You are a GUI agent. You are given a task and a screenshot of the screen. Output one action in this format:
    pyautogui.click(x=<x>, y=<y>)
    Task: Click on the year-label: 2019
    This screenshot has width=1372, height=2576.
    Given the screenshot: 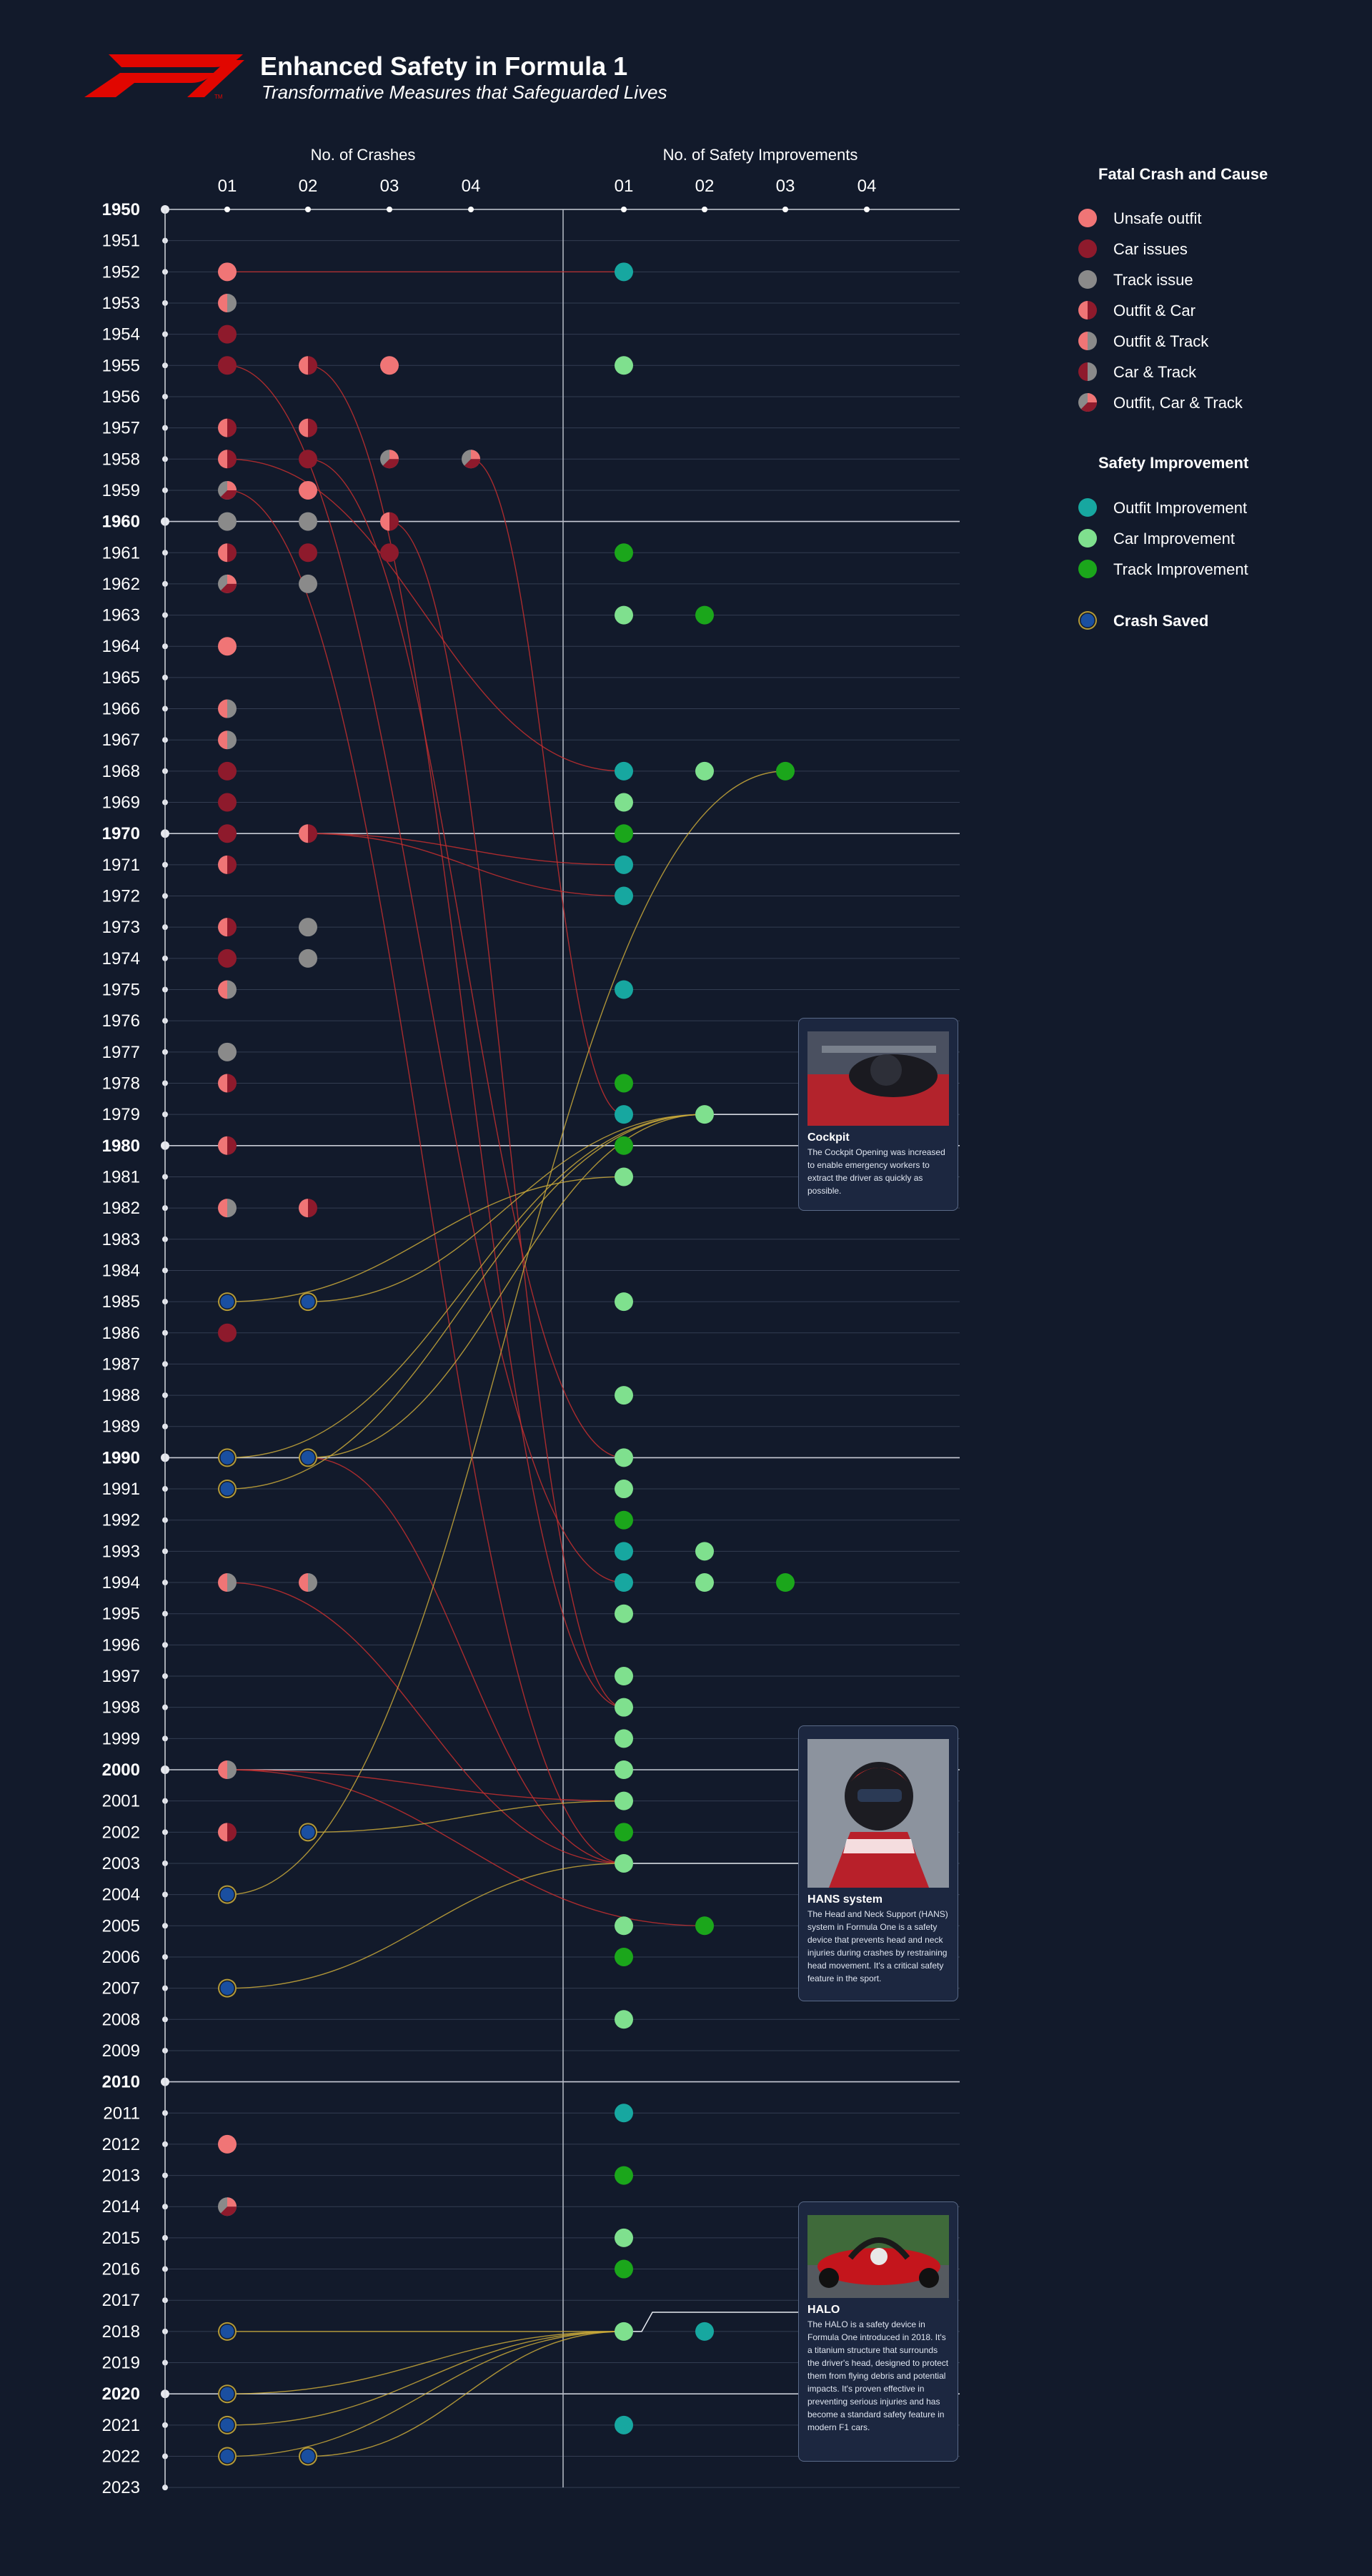 What is the action you would take?
    pyautogui.click(x=121, y=2363)
    